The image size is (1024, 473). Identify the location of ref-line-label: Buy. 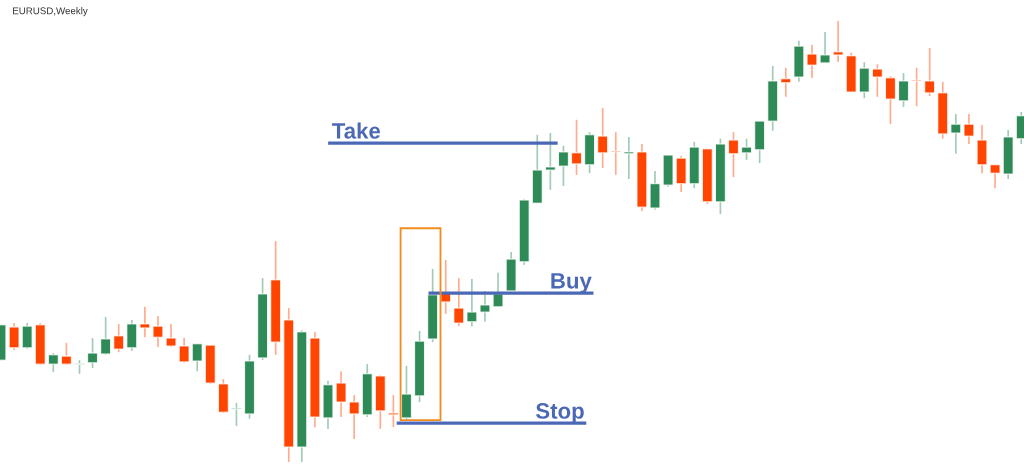
(571, 283).